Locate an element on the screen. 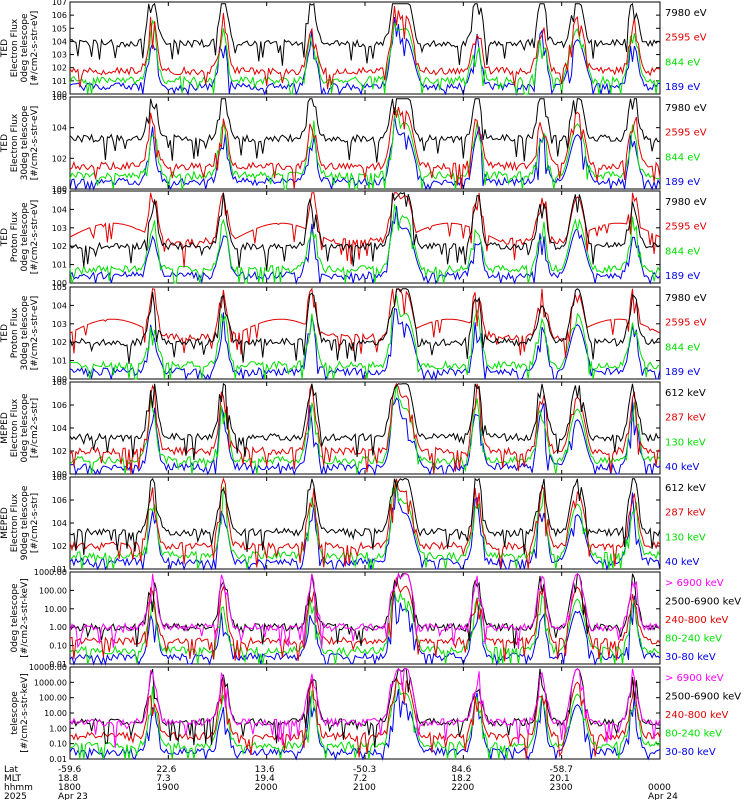 This screenshot has width=750, height=800. footer-value: -58.7 is located at coordinates (561, 770).